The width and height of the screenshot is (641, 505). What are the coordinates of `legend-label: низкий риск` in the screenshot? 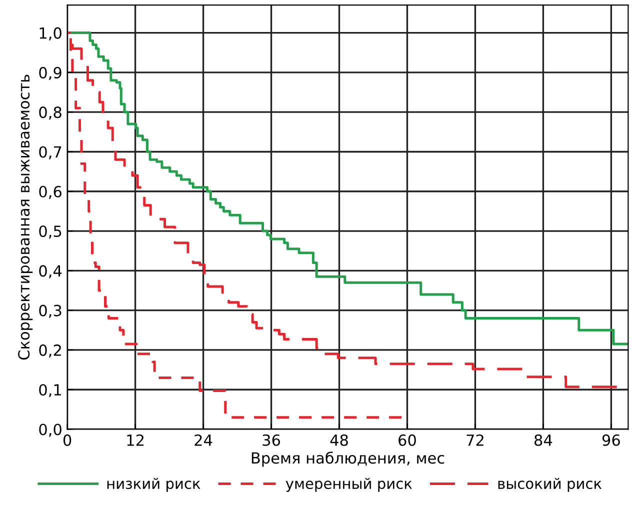 It's located at (153, 485).